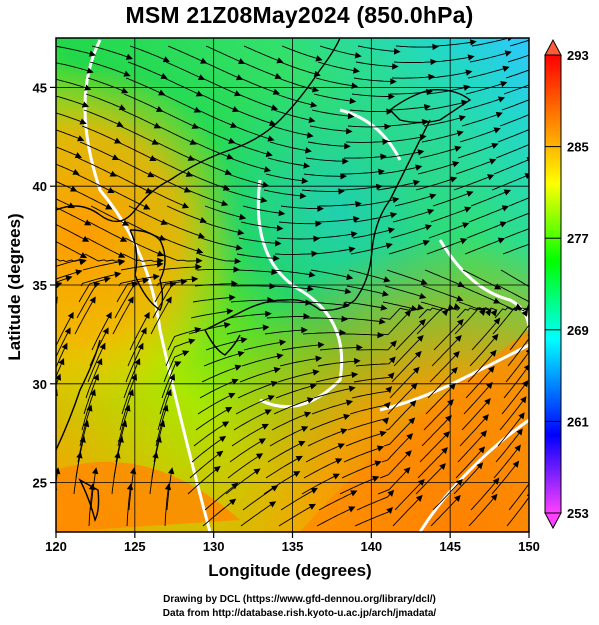 The height and width of the screenshot is (625, 599). What do you see at coordinates (553, 521) in the screenshot?
I see `colorbar-bottom-arrow` at bounding box center [553, 521].